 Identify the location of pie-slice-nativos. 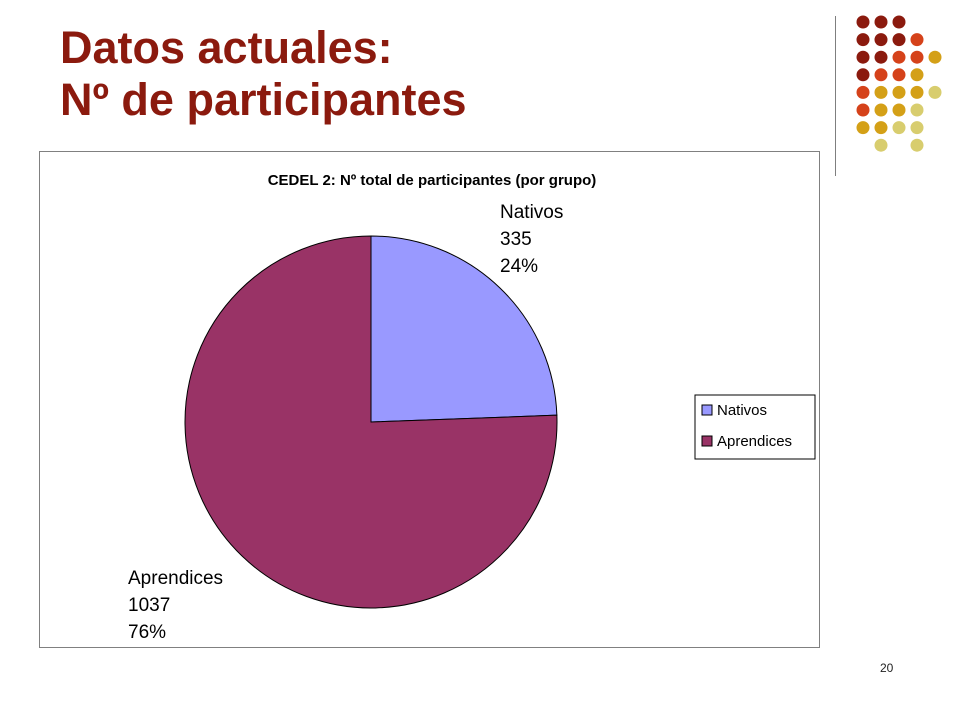
(464, 329).